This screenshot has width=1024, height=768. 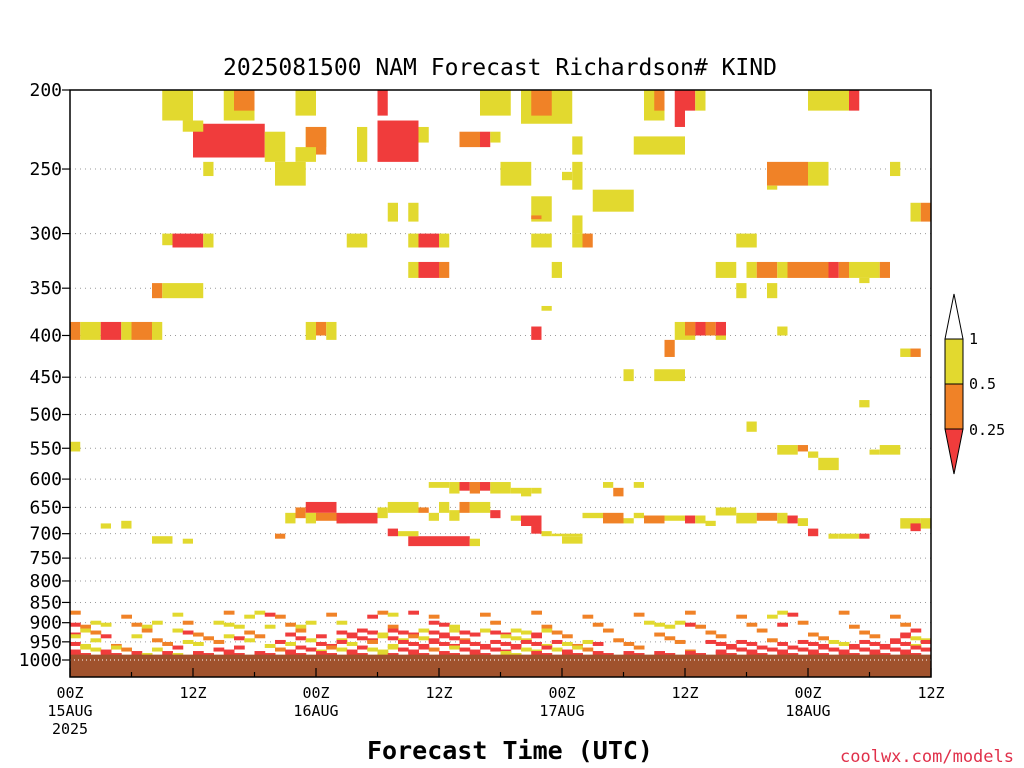 I want to click on y-tick-label: 1000, so click(x=40, y=660).